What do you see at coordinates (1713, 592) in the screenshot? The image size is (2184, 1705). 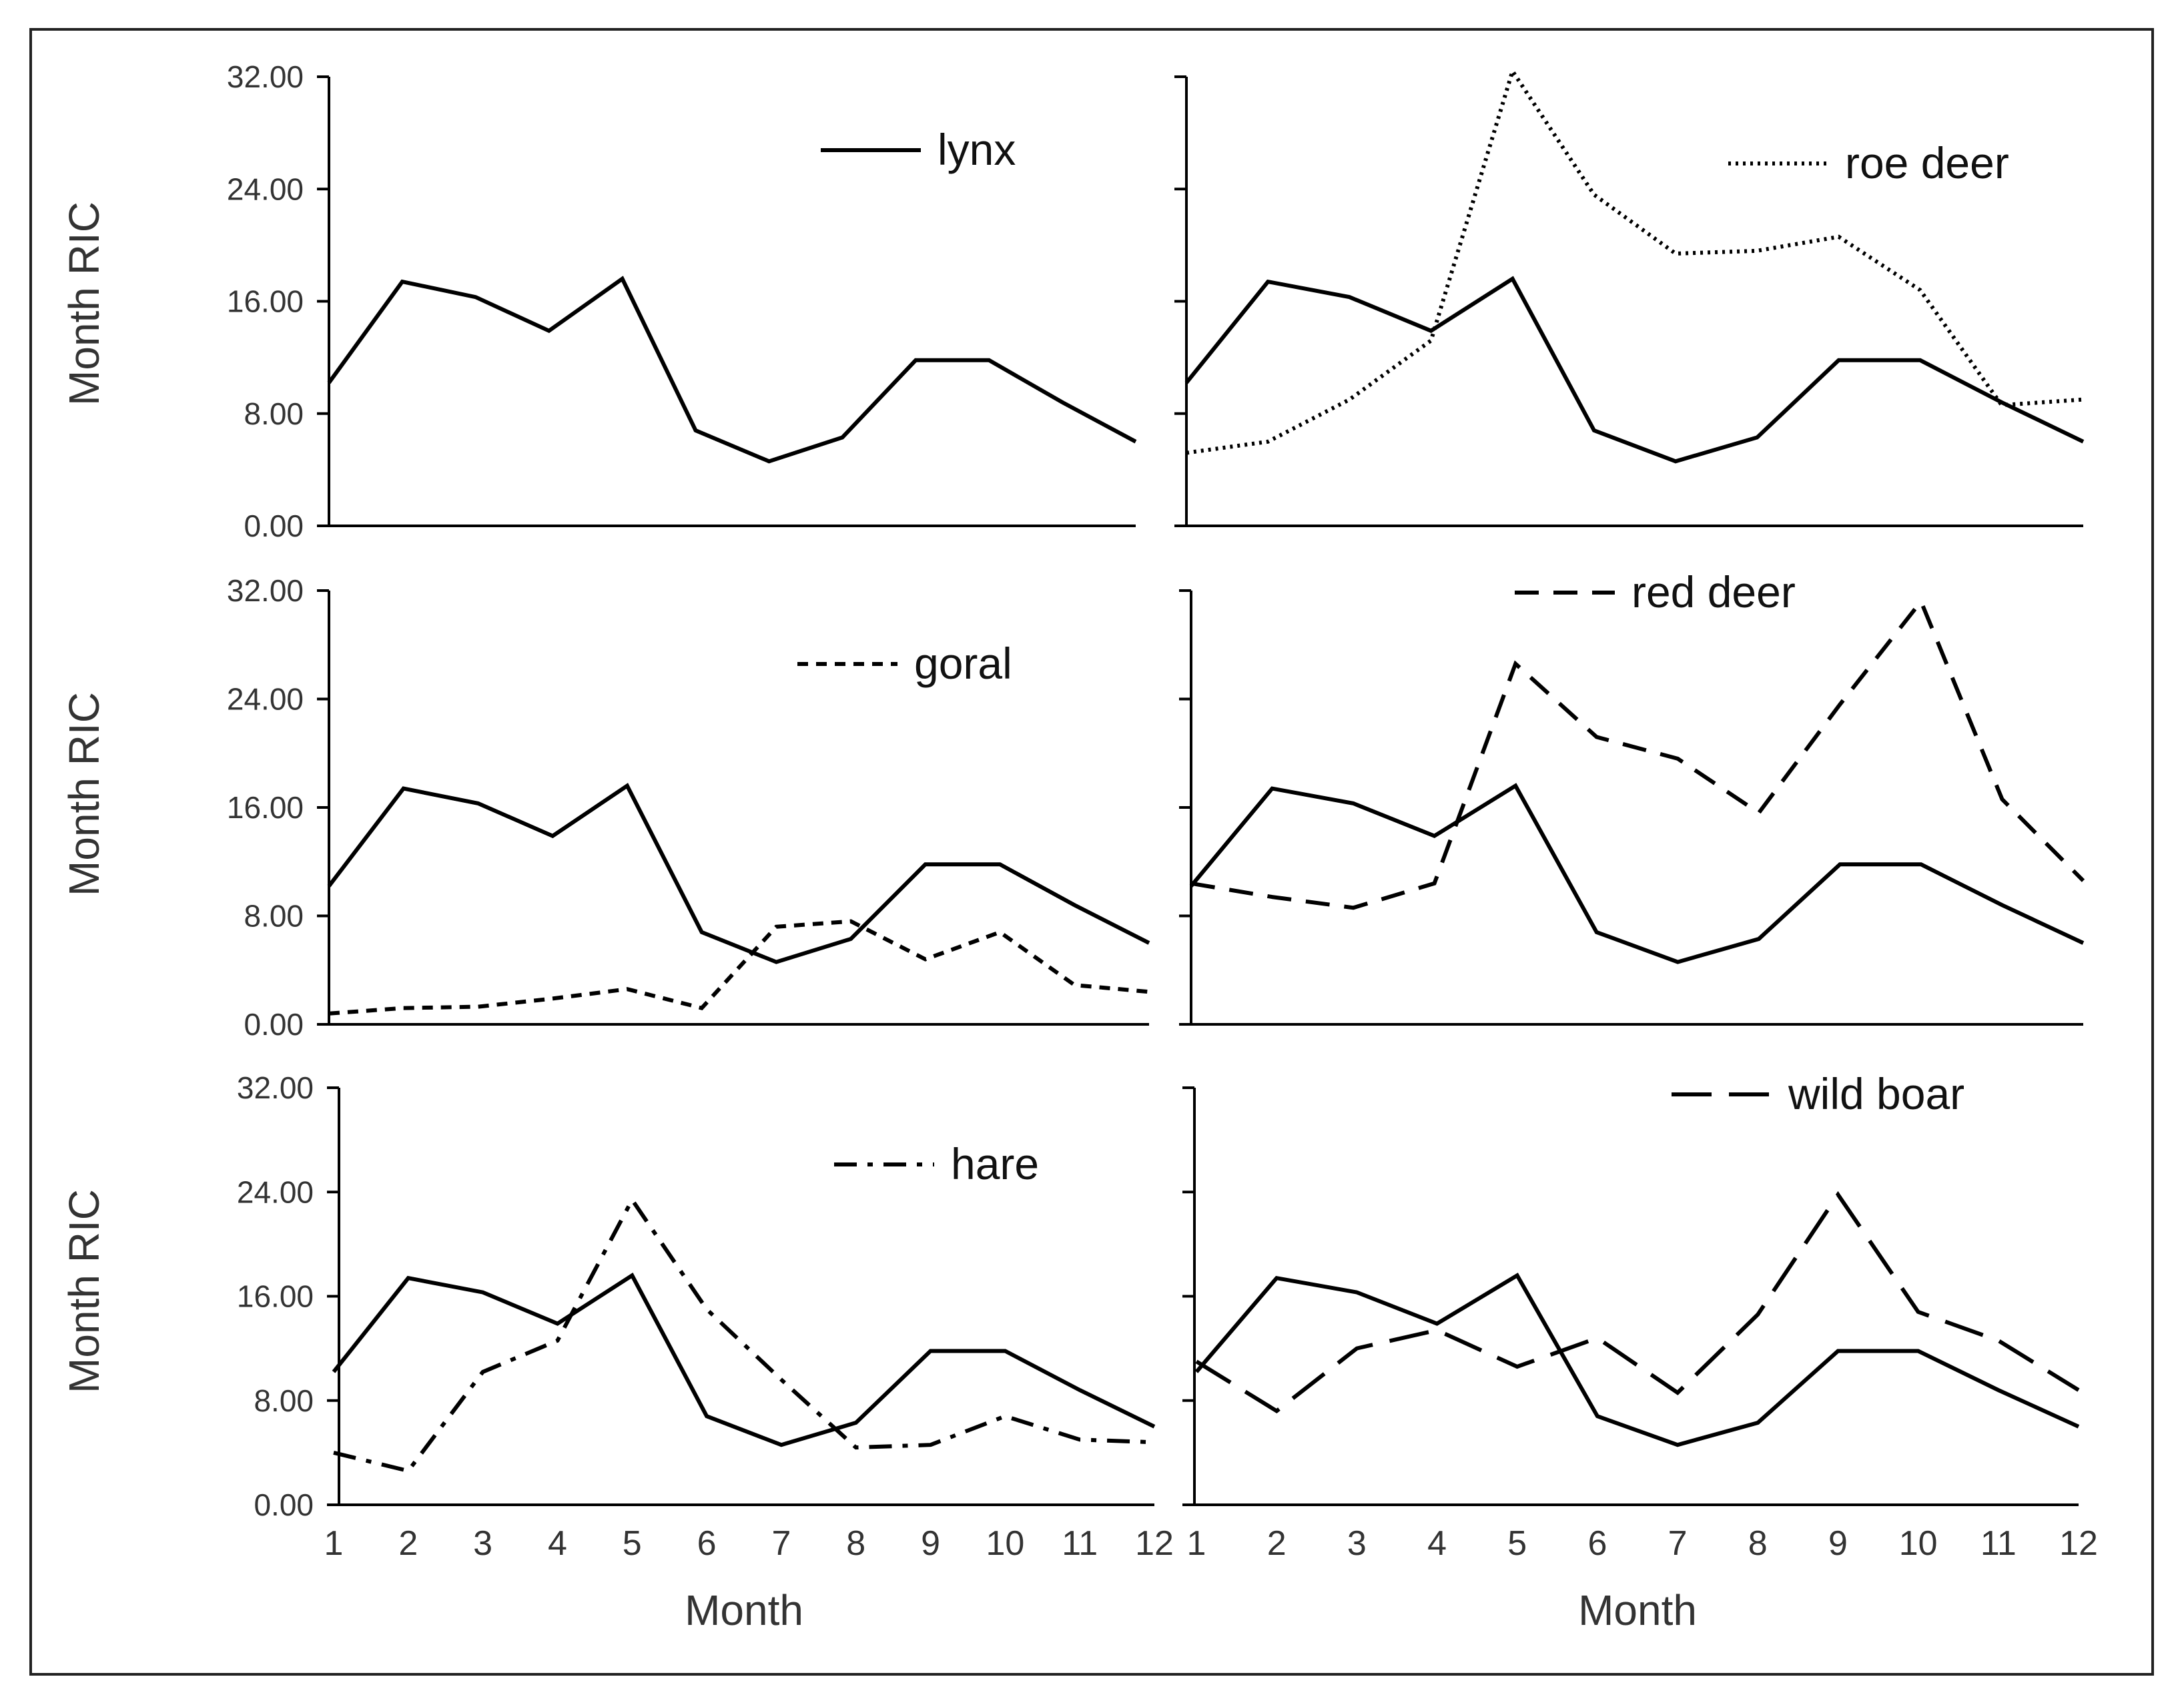 I see `legend-label: red deer` at bounding box center [1713, 592].